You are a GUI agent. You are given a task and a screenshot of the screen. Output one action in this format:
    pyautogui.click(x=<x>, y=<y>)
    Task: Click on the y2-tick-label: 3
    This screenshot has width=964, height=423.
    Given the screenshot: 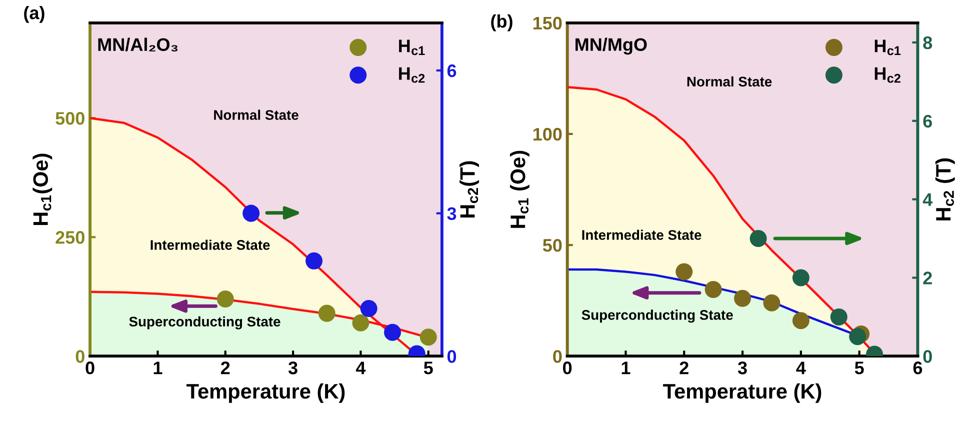 What is the action you would take?
    pyautogui.click(x=451, y=213)
    